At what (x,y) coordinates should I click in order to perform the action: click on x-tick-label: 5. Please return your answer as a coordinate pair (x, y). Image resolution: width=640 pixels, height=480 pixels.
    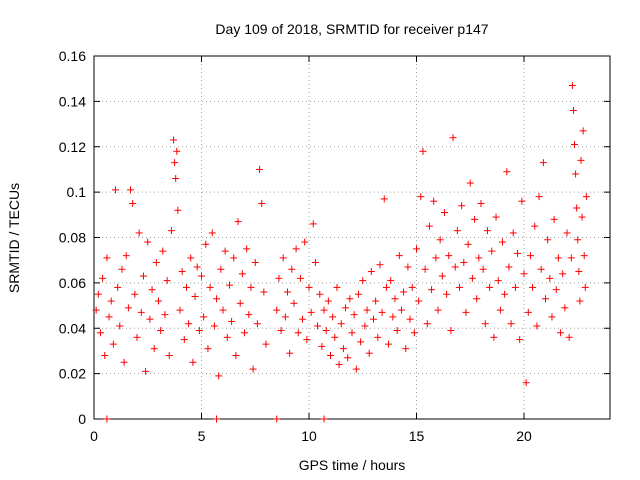
    Looking at the image, I should click on (202, 436).